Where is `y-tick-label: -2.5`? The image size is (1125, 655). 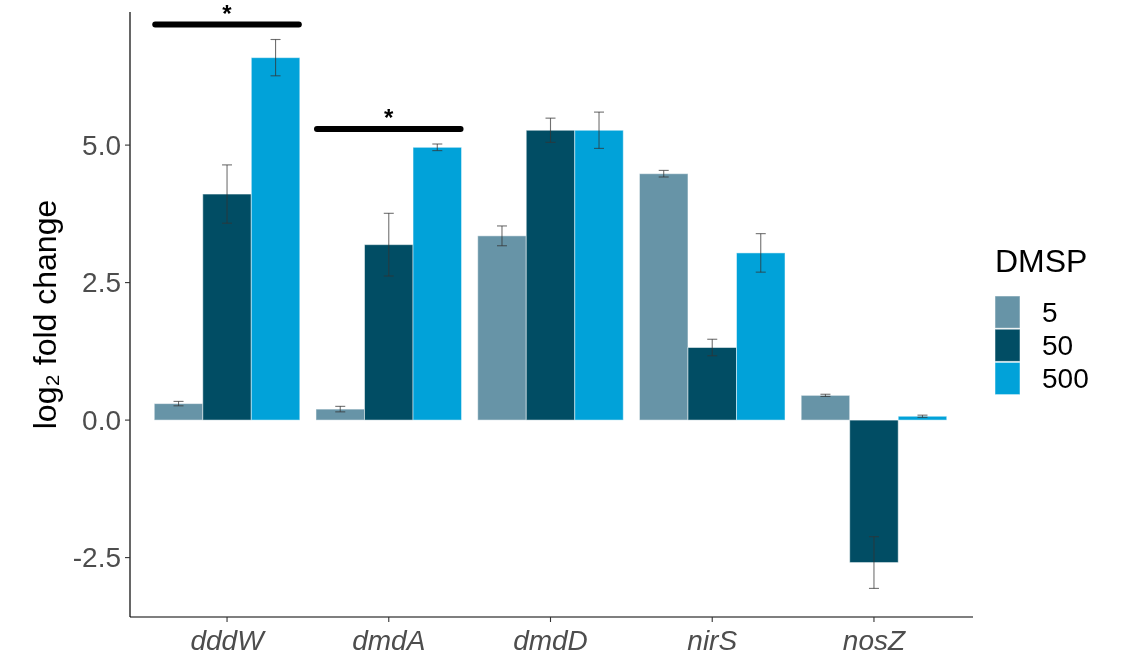
y-tick-label: -2.5 is located at coordinates (96, 558).